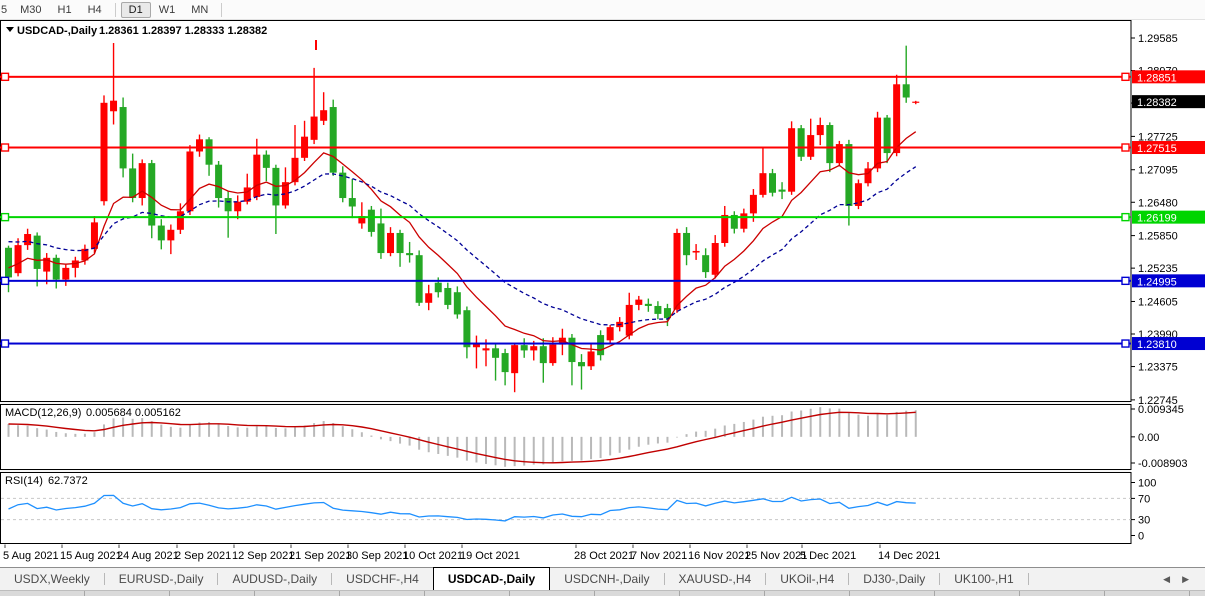  I want to click on chart-title: USDCAD-,Daily, so click(57, 31).